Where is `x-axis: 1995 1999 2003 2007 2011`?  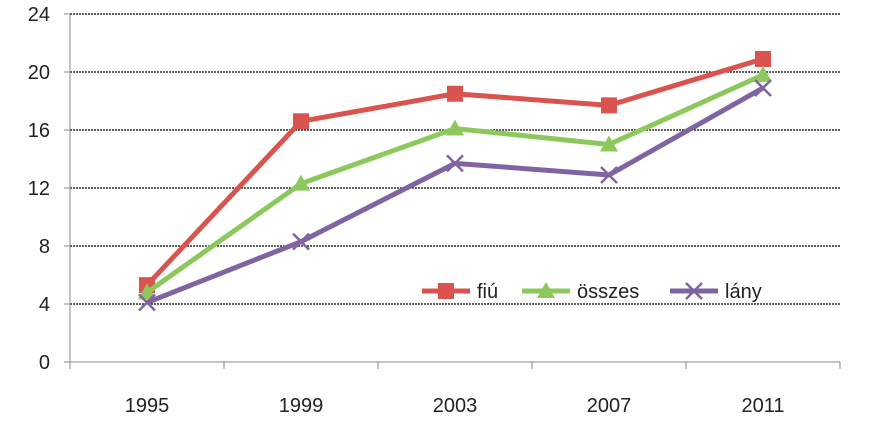
x-axis: 1995 1999 2003 2007 2011 is located at coordinates (455, 389).